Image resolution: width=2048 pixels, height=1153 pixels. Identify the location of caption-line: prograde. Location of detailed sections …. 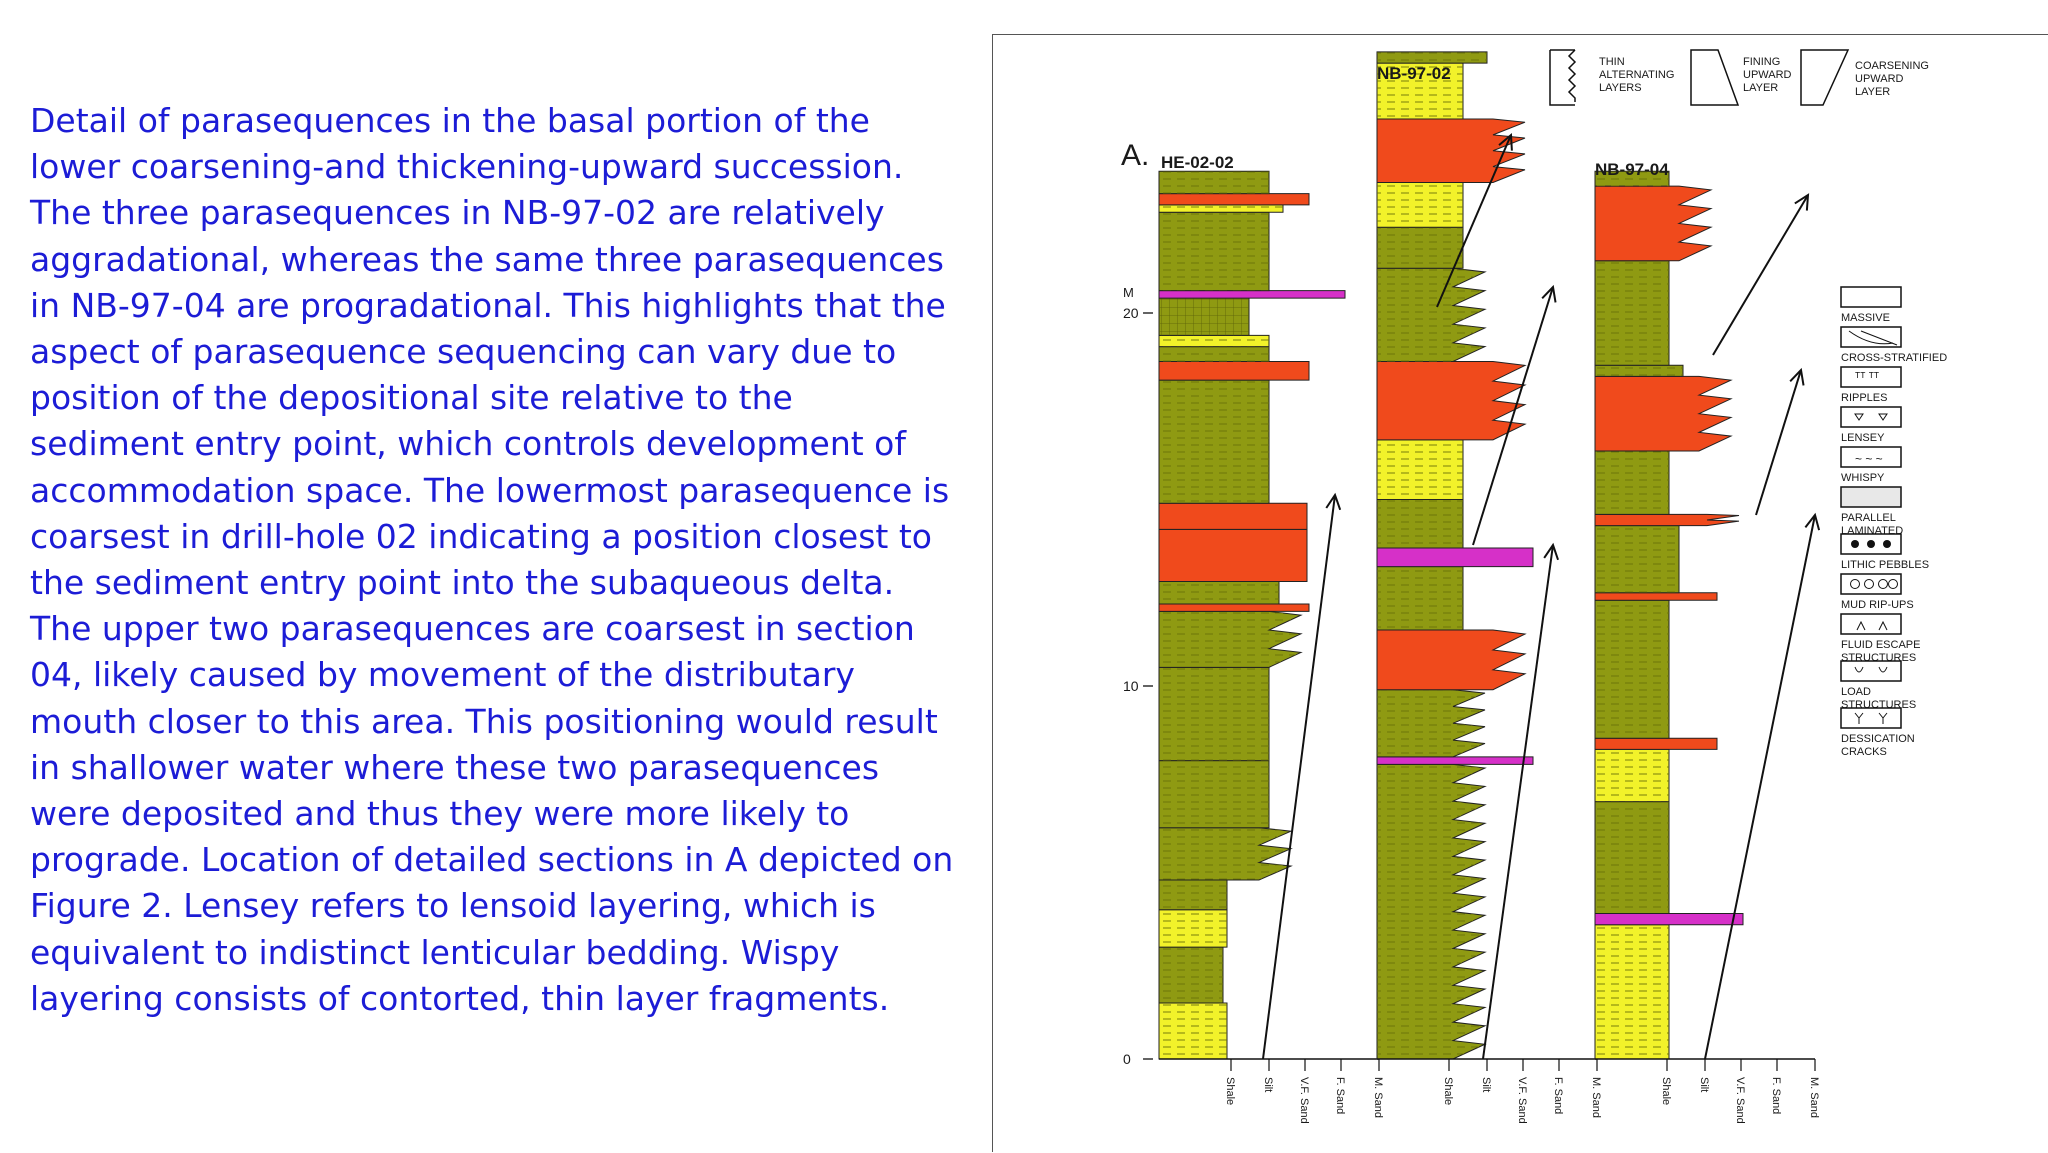
(492, 860).